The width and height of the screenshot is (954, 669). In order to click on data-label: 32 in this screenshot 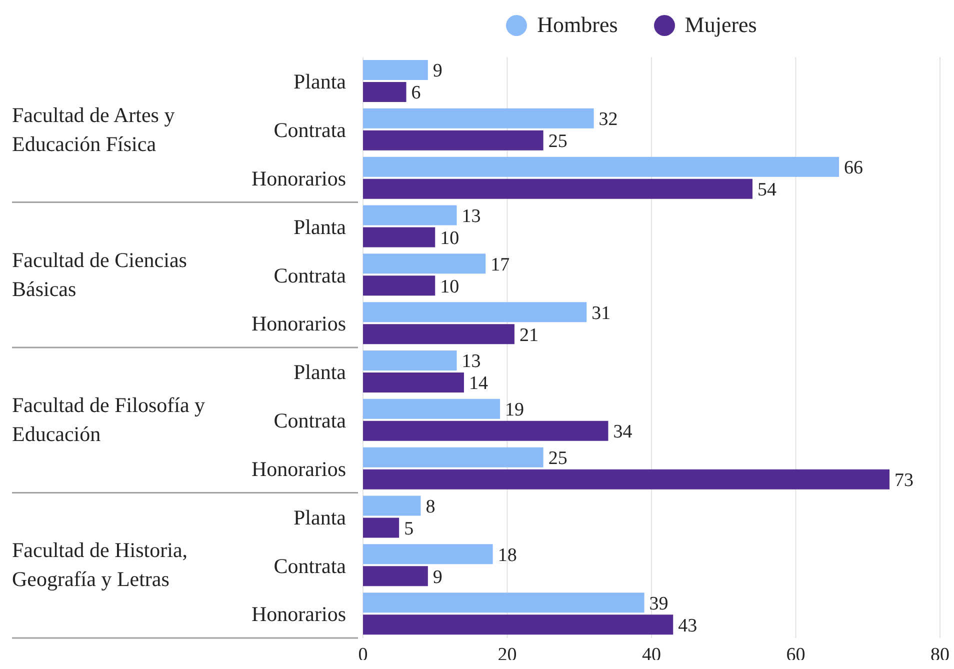, I will do `click(608, 119)`.